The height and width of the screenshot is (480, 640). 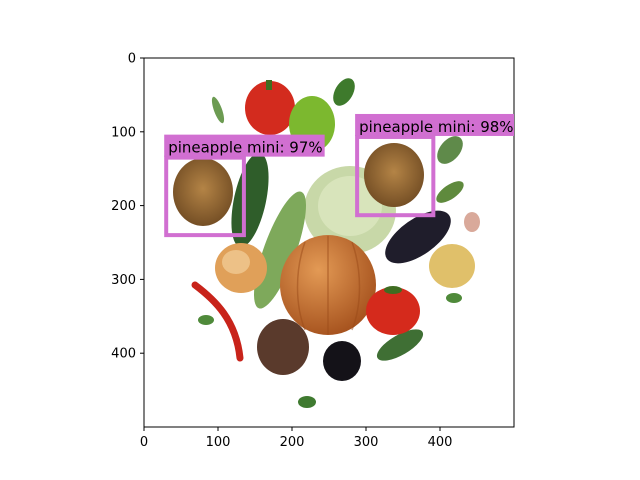 What do you see at coordinates (123, 132) in the screenshot?
I see `y-tick-label: 100` at bounding box center [123, 132].